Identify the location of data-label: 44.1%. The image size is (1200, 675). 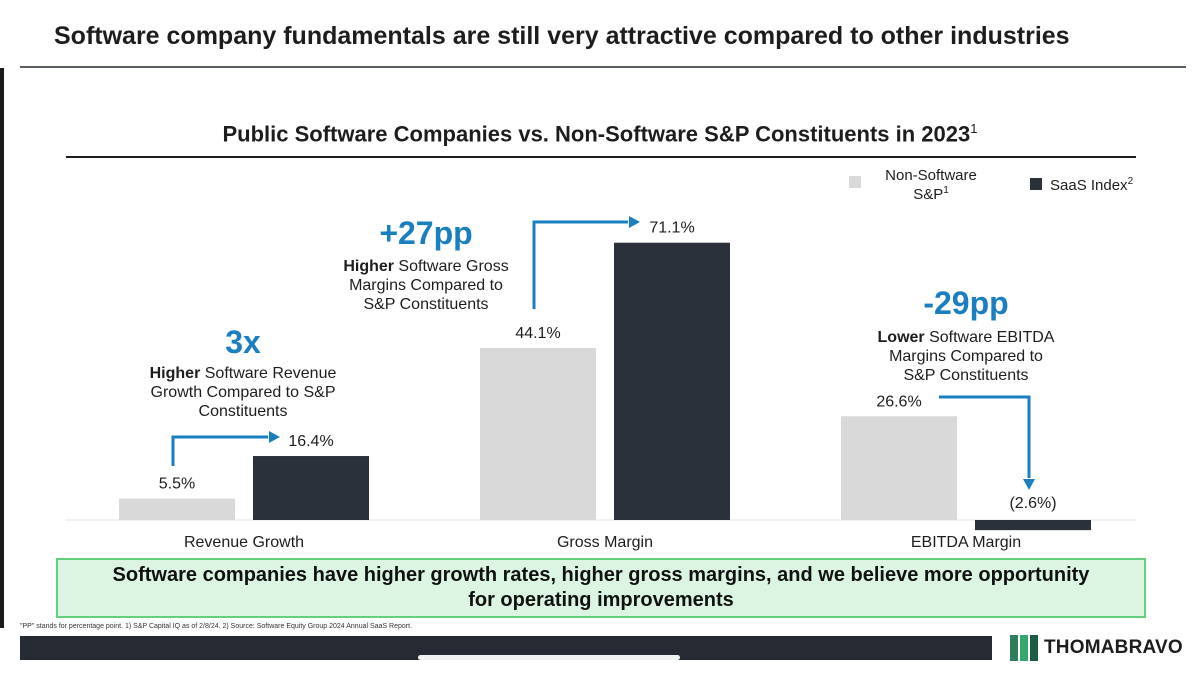
(537, 333).